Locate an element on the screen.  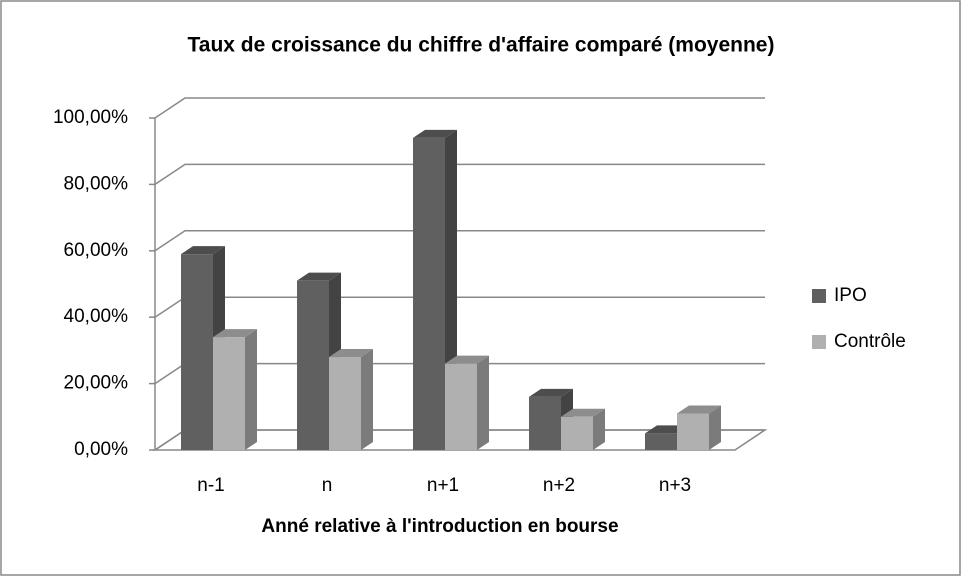
legend-label: Contrôle is located at coordinates (870, 341).